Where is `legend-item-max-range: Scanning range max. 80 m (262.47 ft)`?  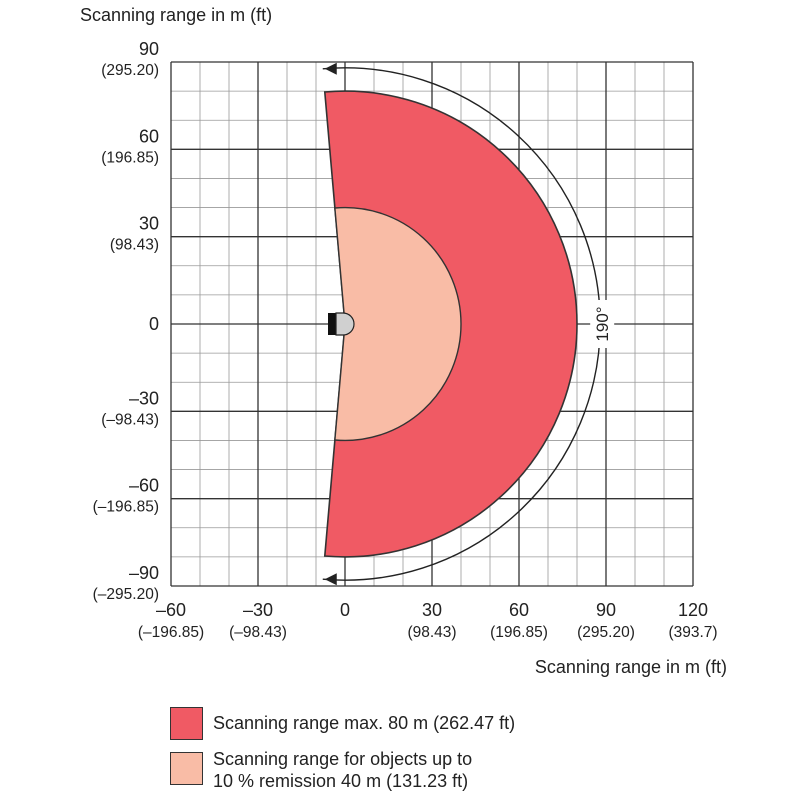
legend-item-max-range: Scanning range max. 80 m (262.47 ft) is located at coordinates (342, 723).